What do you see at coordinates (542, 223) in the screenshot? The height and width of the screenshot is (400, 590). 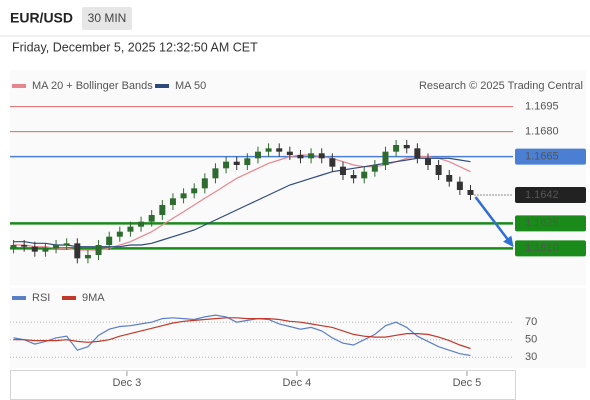 I see `level-label: 1.1625` at bounding box center [542, 223].